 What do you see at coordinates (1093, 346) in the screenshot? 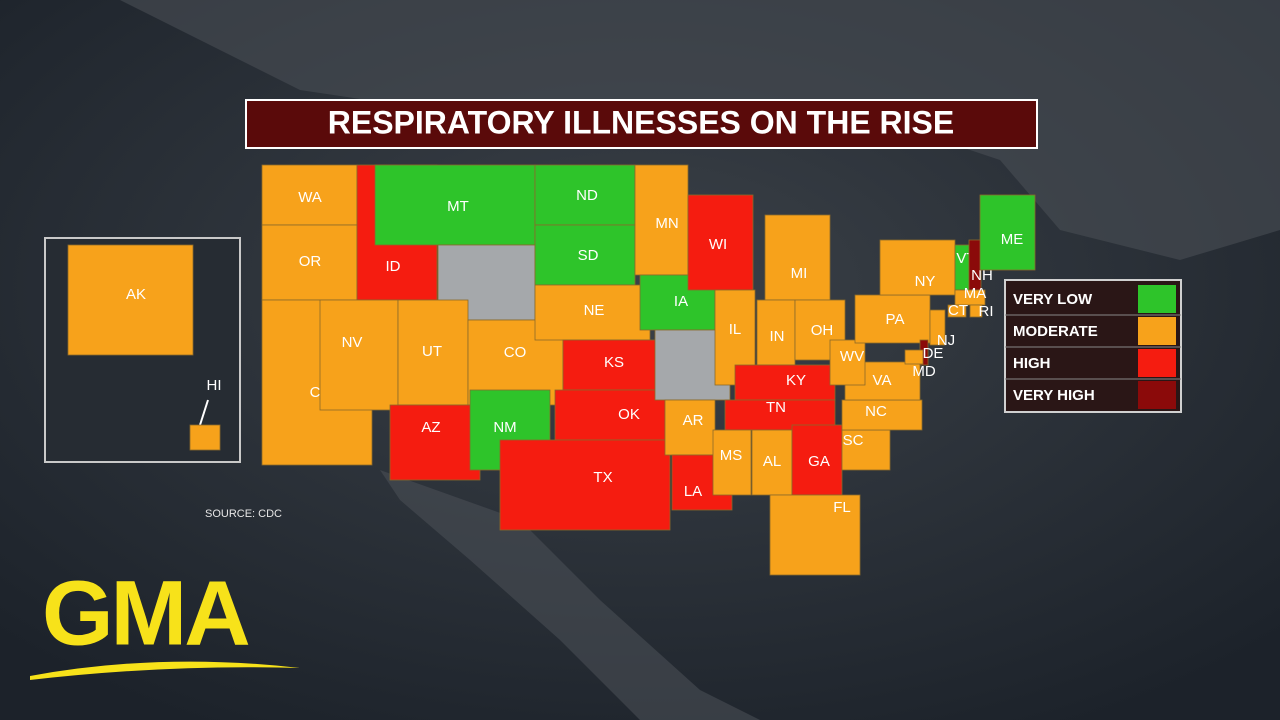
I see `legend: VERY LOW MODERATE HIGH VERY HIGH` at bounding box center [1093, 346].